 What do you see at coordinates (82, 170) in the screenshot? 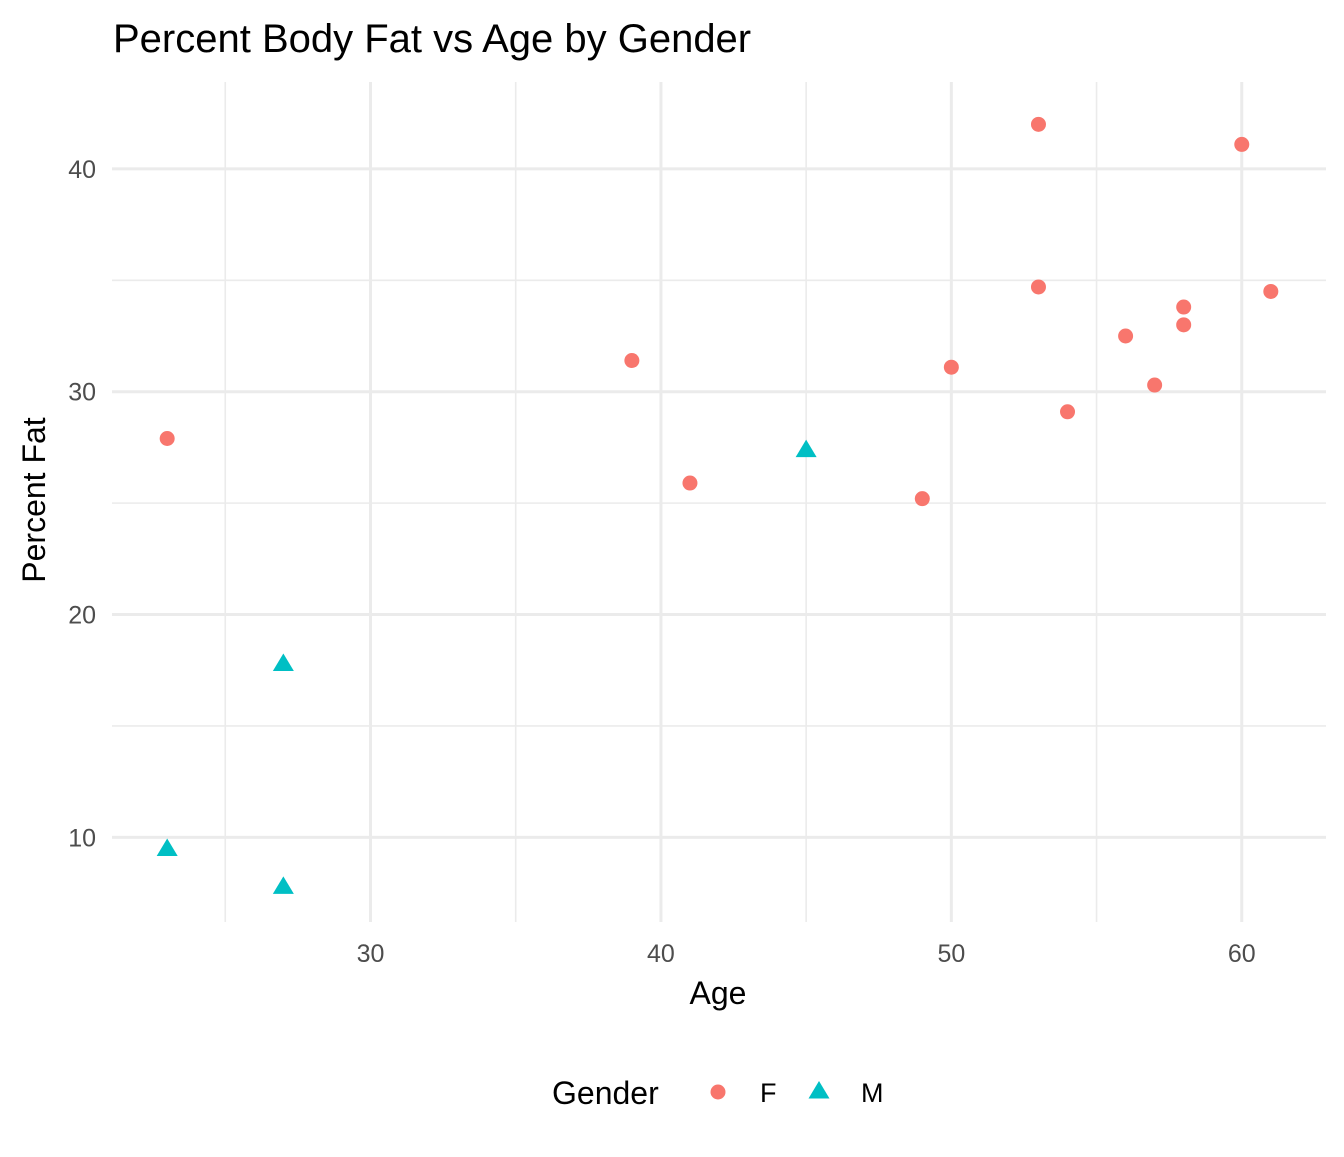
I see `y-tick-label: 40` at bounding box center [82, 170].